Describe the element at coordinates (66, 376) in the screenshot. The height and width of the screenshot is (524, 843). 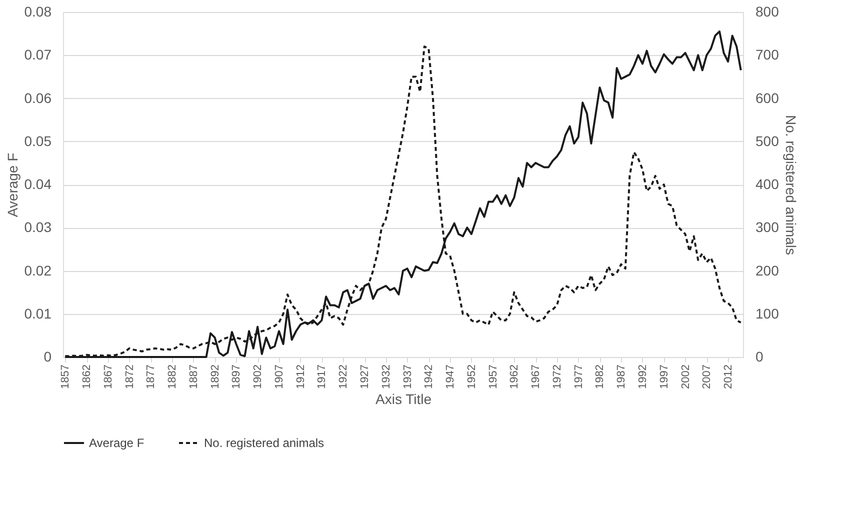
I see `x-tick-label: 1857` at that location.